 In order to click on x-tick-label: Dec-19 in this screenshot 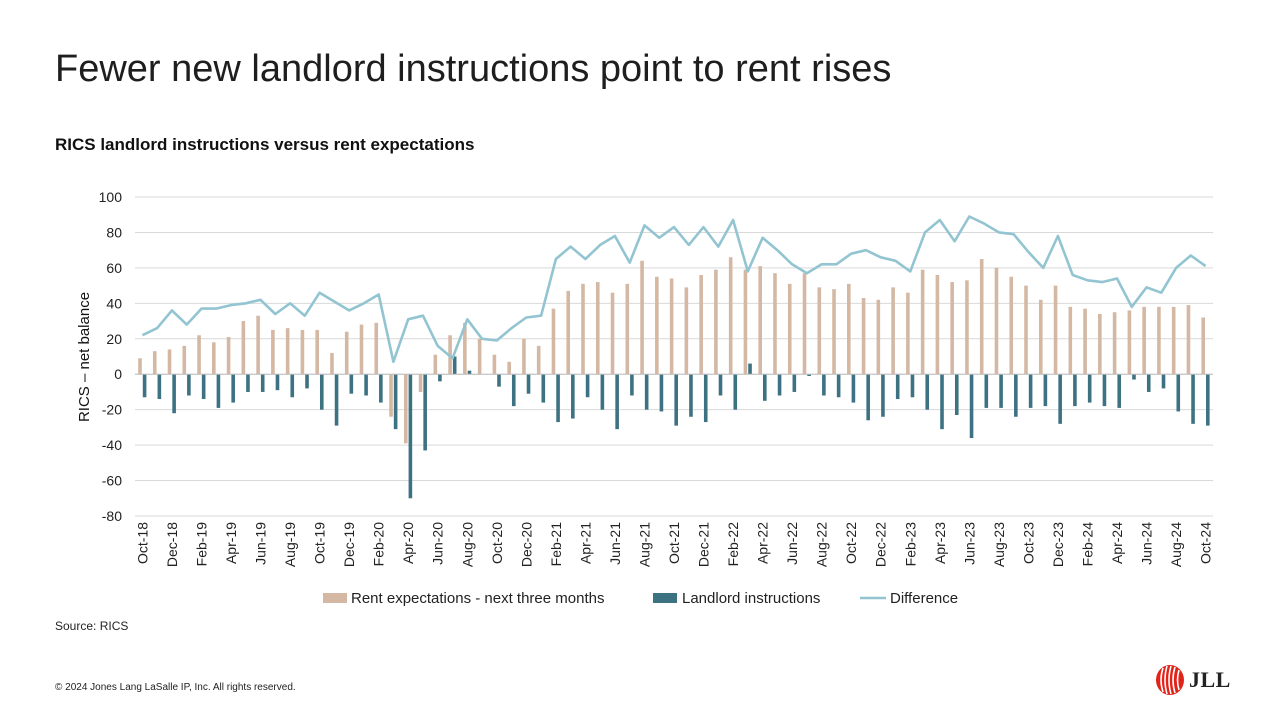, I will do `click(349, 544)`.